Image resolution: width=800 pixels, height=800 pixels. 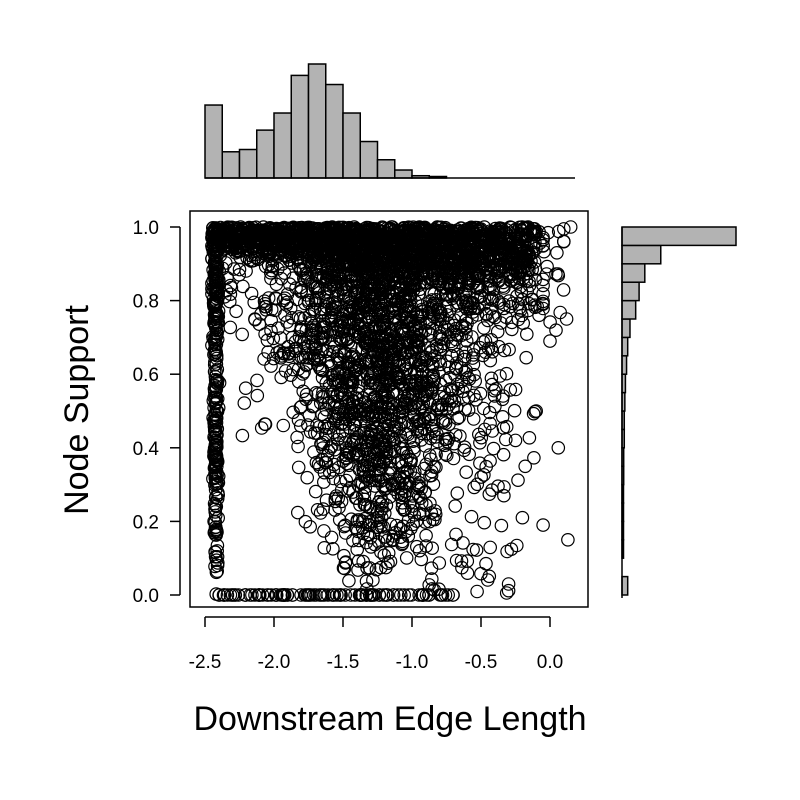 I want to click on x-tick-label: -2.5, so click(x=205, y=662).